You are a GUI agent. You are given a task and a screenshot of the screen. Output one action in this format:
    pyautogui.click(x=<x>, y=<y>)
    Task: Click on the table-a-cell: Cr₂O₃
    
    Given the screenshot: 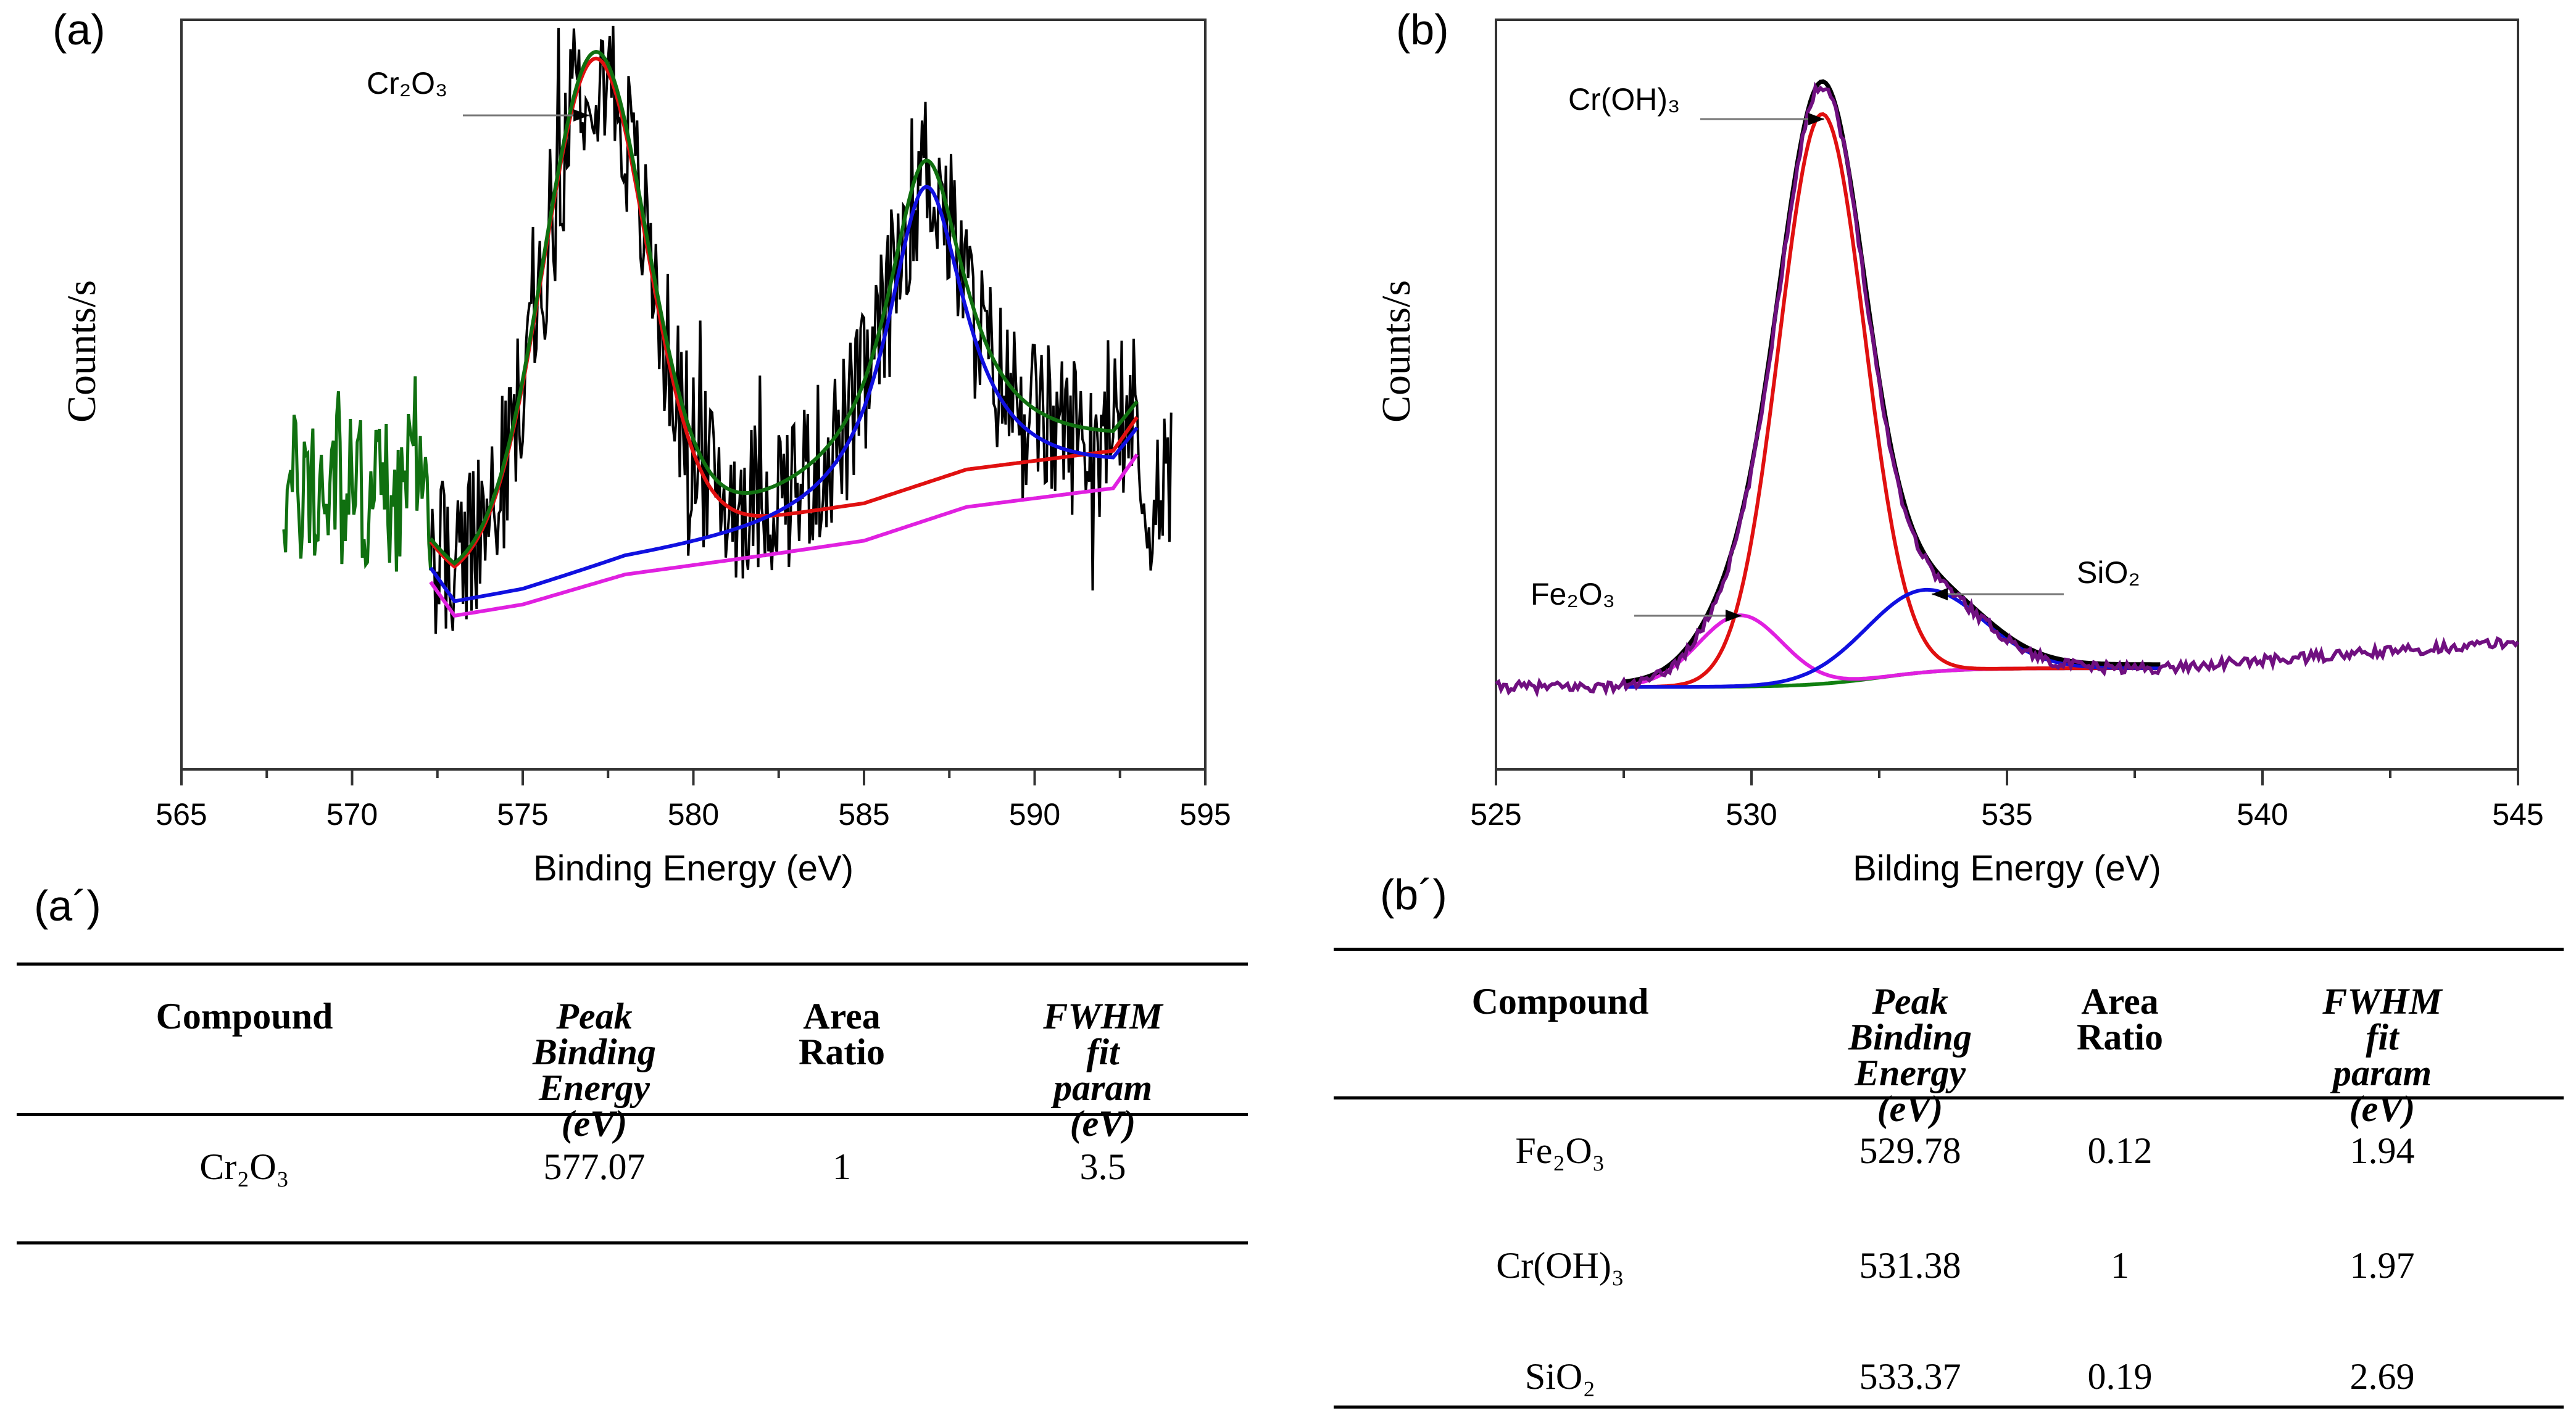 What is the action you would take?
    pyautogui.click(x=244, y=1166)
    